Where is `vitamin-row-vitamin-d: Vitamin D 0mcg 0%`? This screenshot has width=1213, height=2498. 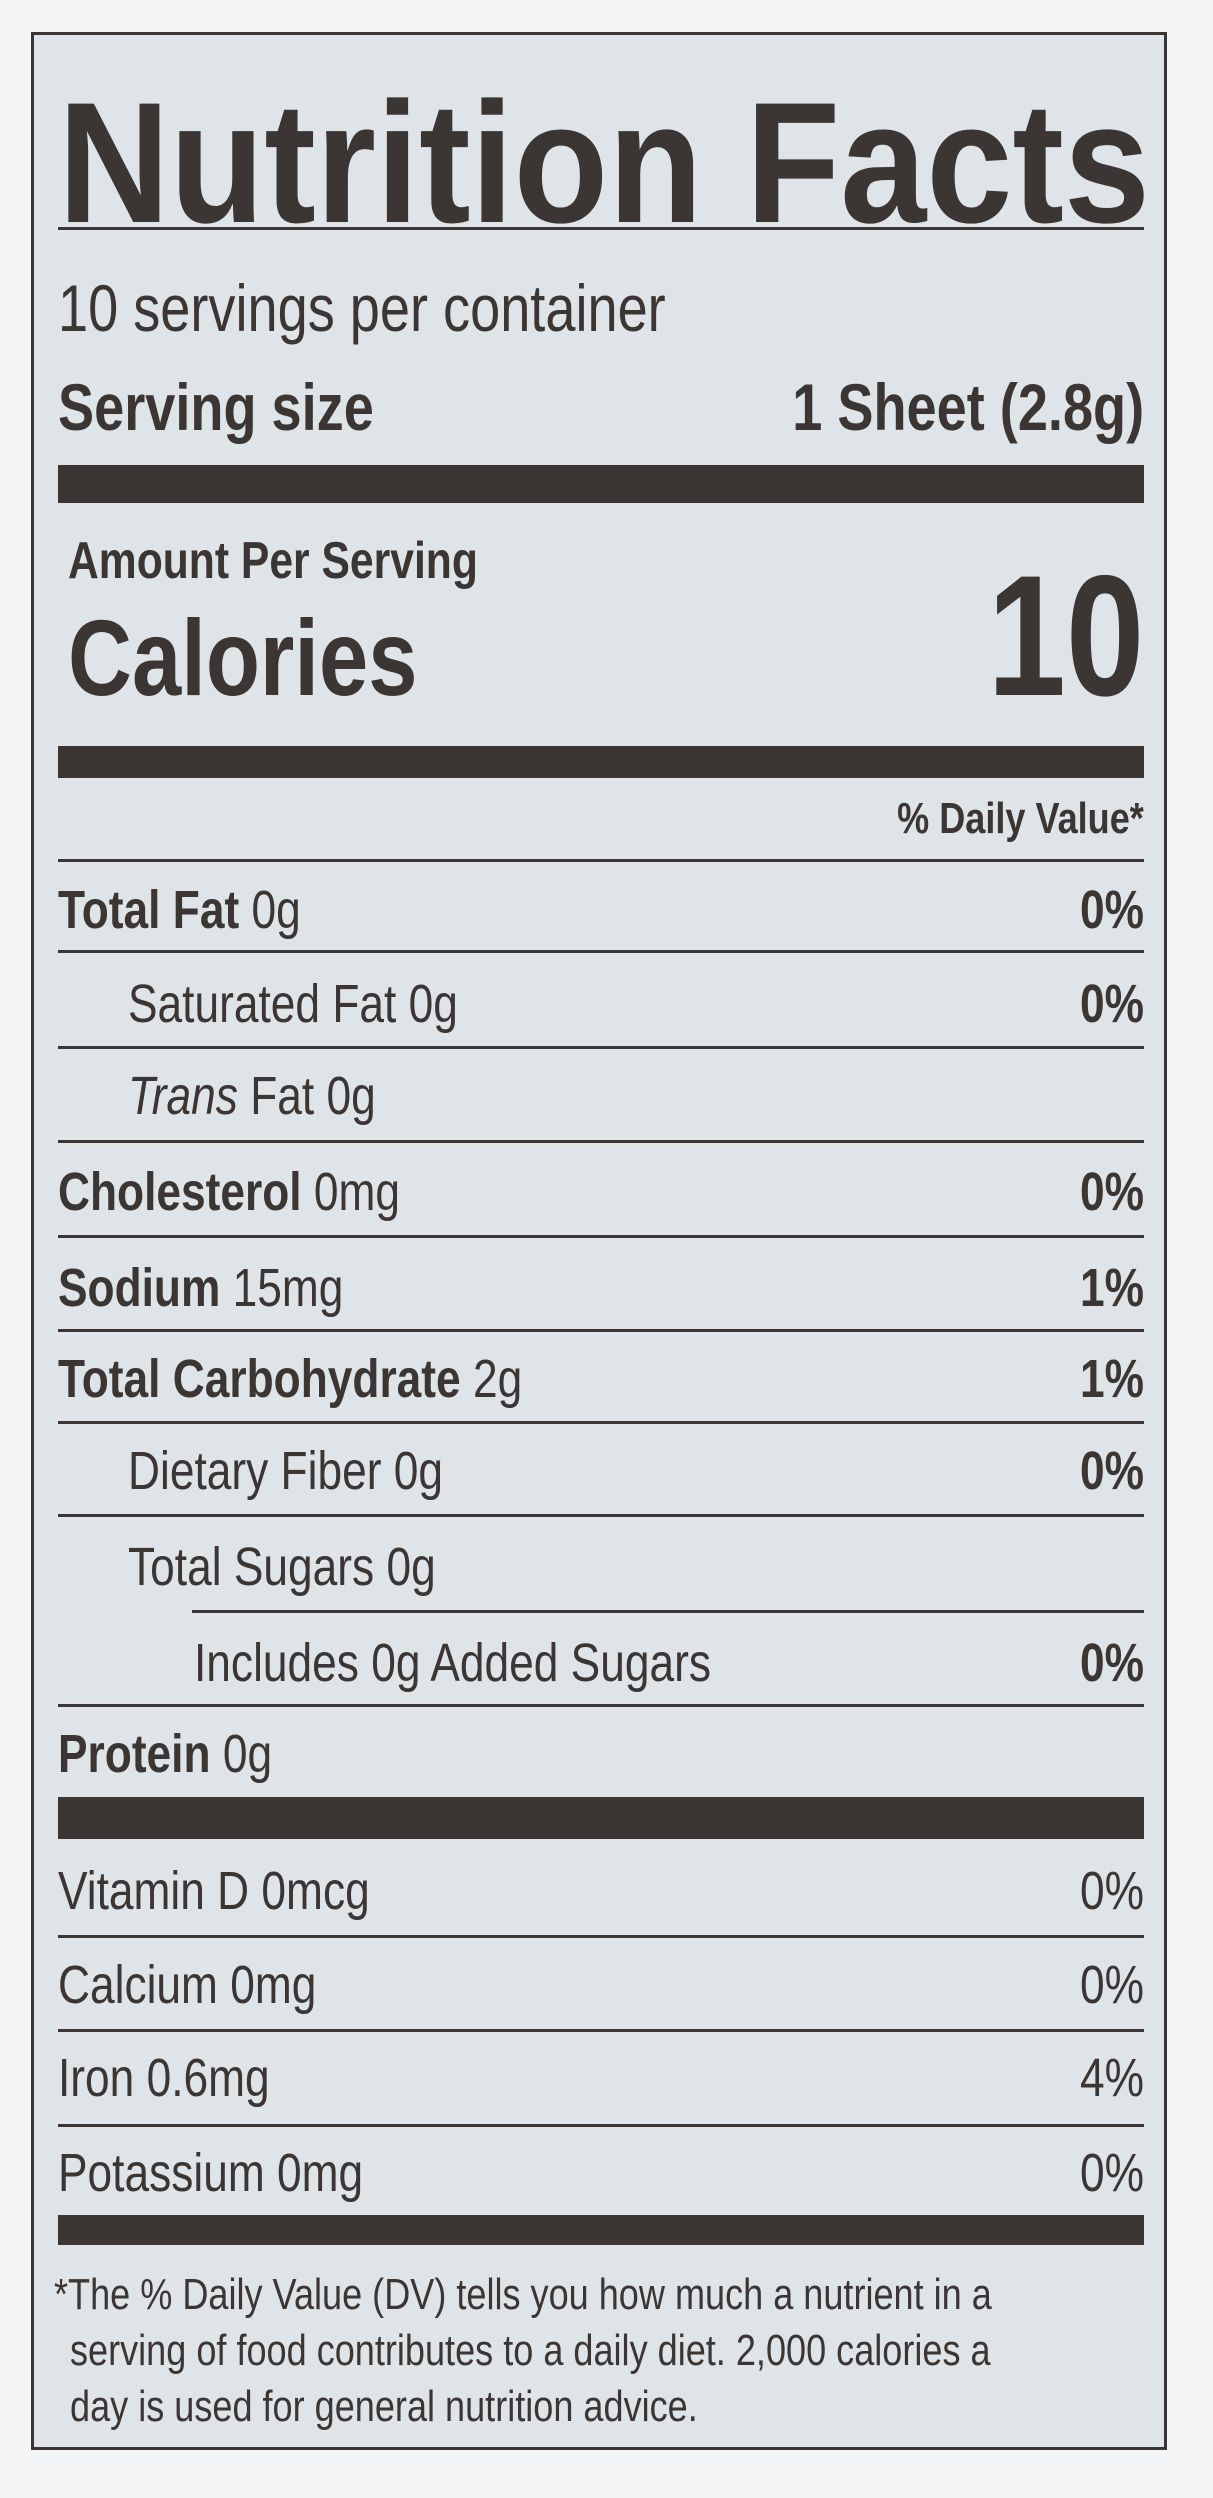
vitamin-row-vitamin-d: Vitamin D 0mcg 0% is located at coordinates (601, 1891).